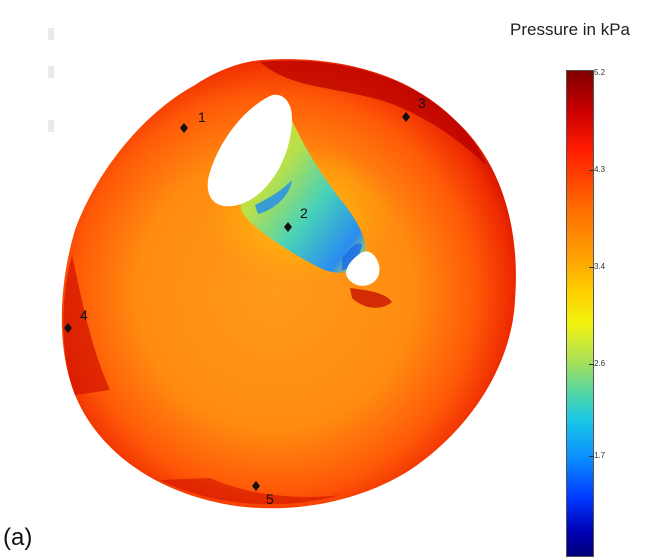  Describe the element at coordinates (84, 315) in the screenshot. I see `marker-label: 4` at that location.